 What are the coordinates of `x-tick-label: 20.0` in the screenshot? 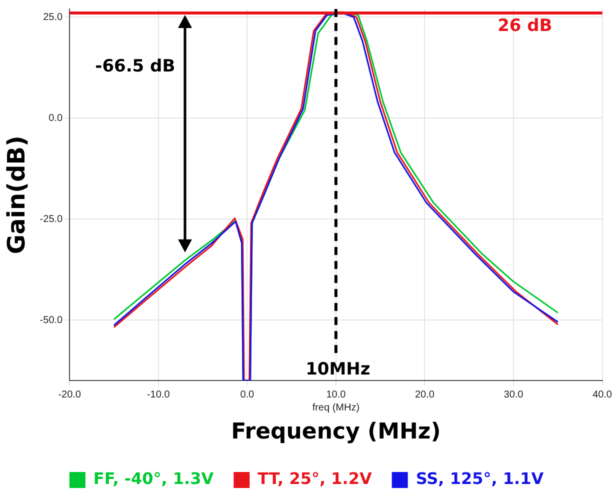 It's located at (424, 394).